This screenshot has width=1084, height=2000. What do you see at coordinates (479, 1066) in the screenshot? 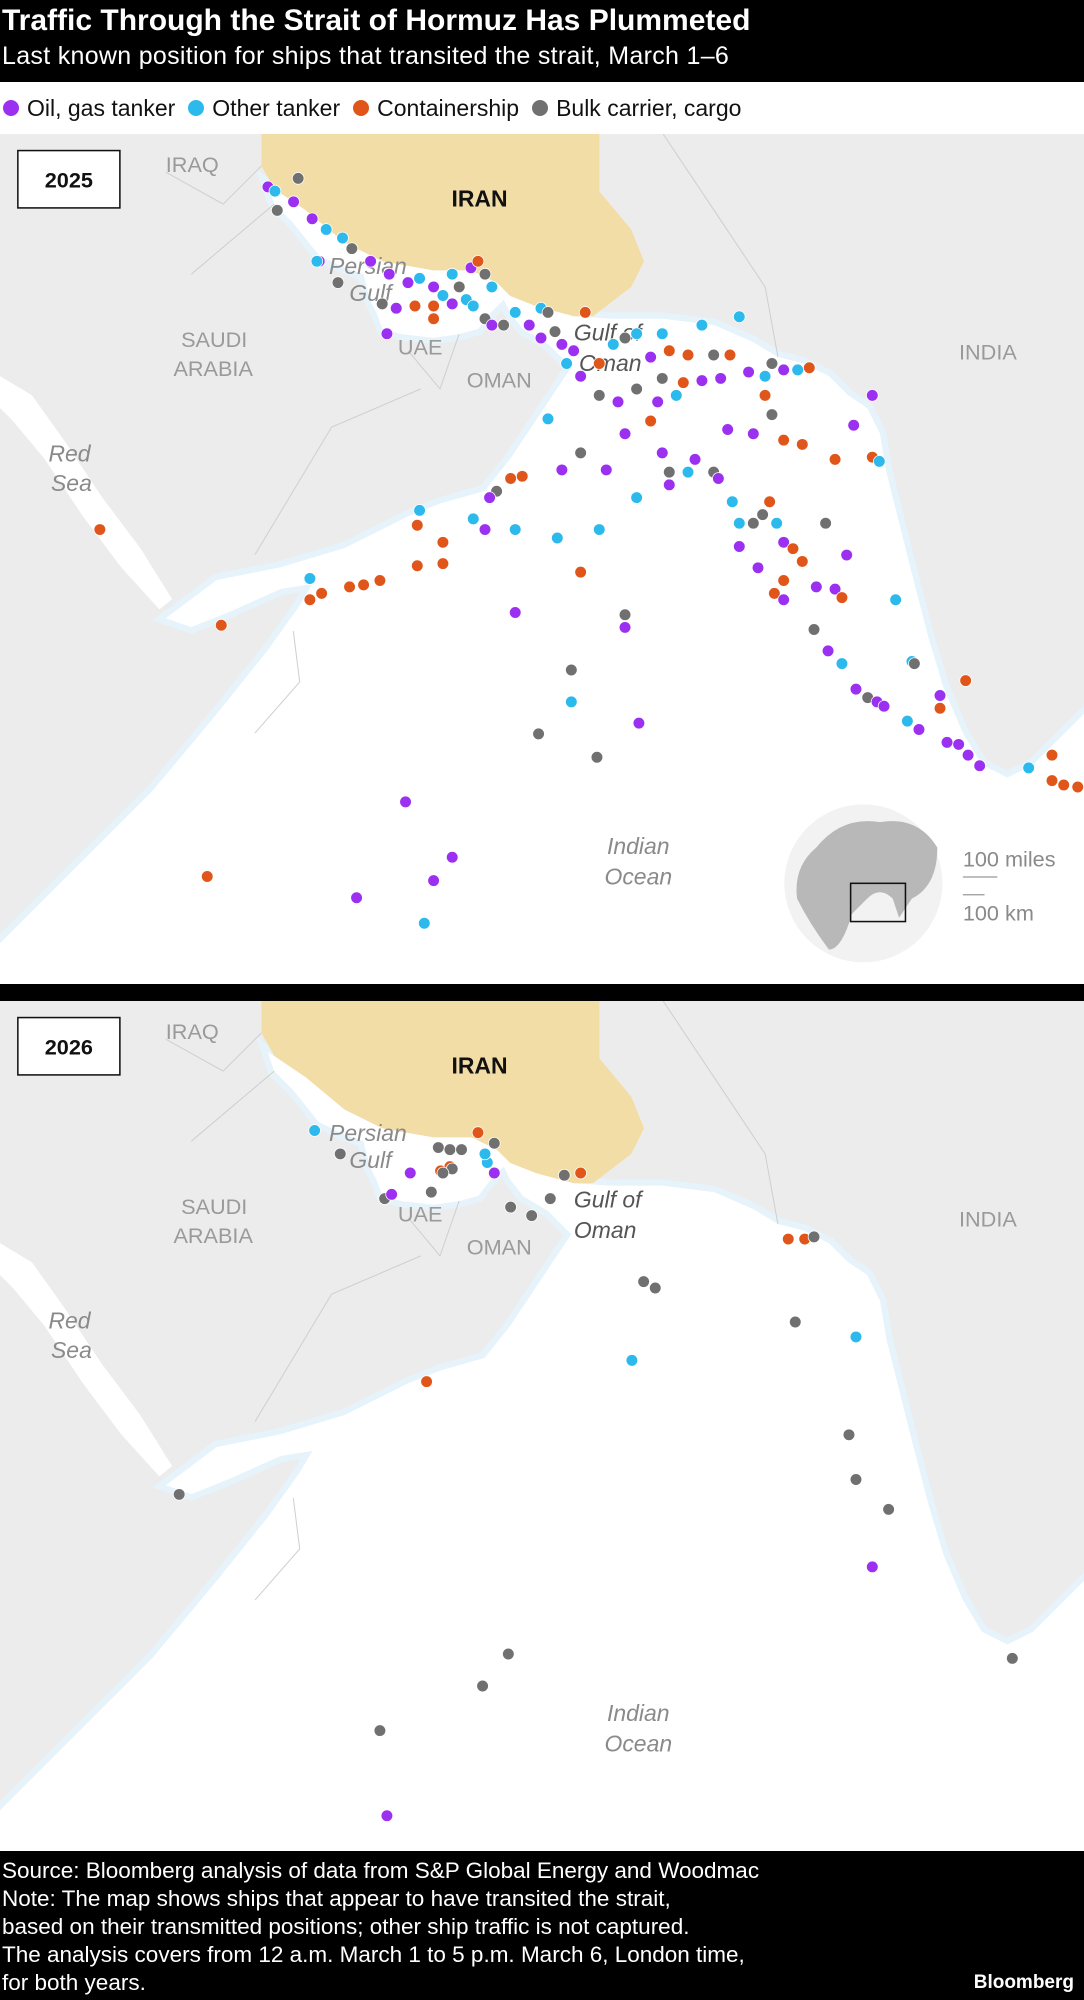
I see `label-iran: IRAN` at bounding box center [479, 1066].